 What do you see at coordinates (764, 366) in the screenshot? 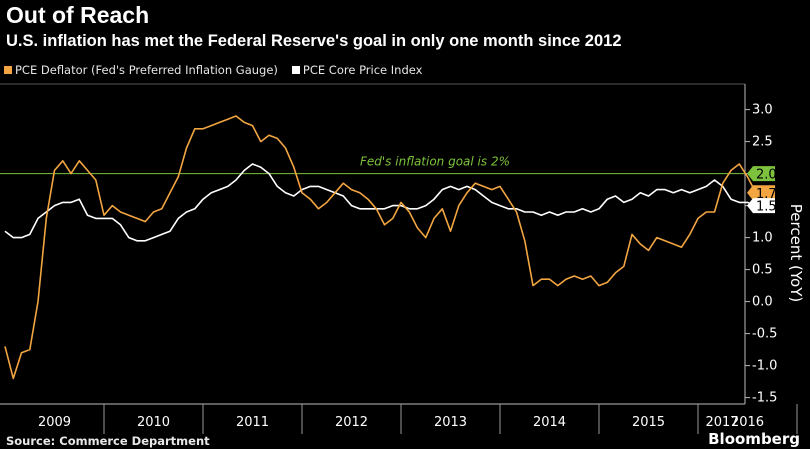
I see `y-tick-label: -1.0` at bounding box center [764, 366].